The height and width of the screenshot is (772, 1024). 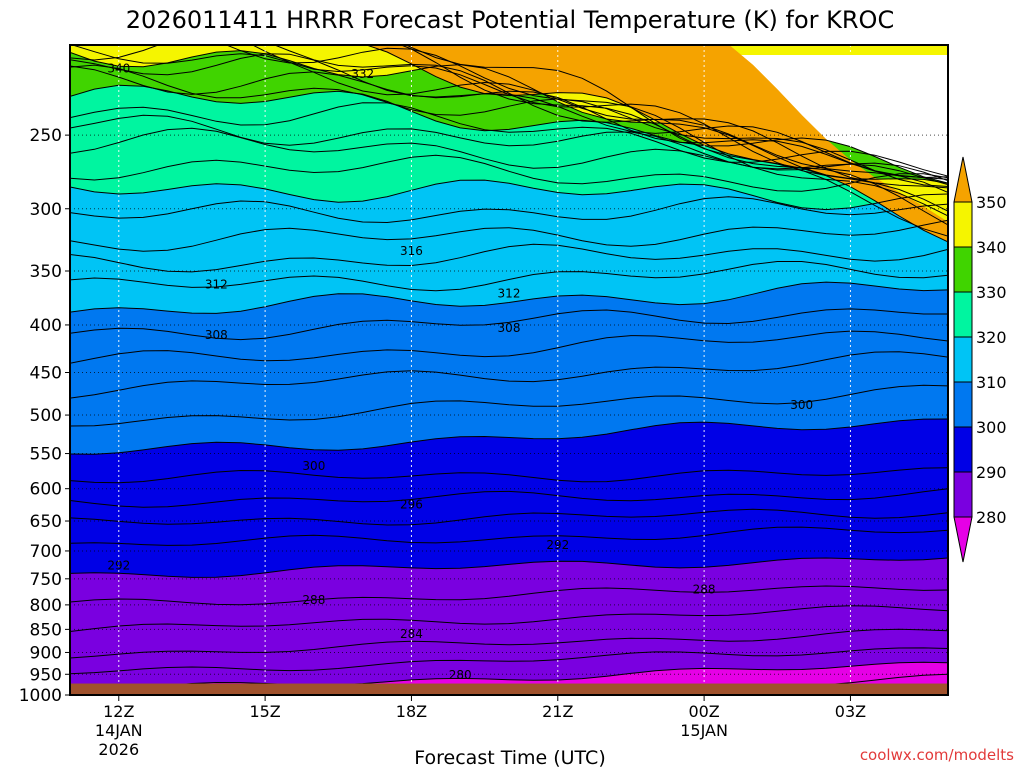 I want to click on contour-label-296: 296, so click(x=411, y=505).